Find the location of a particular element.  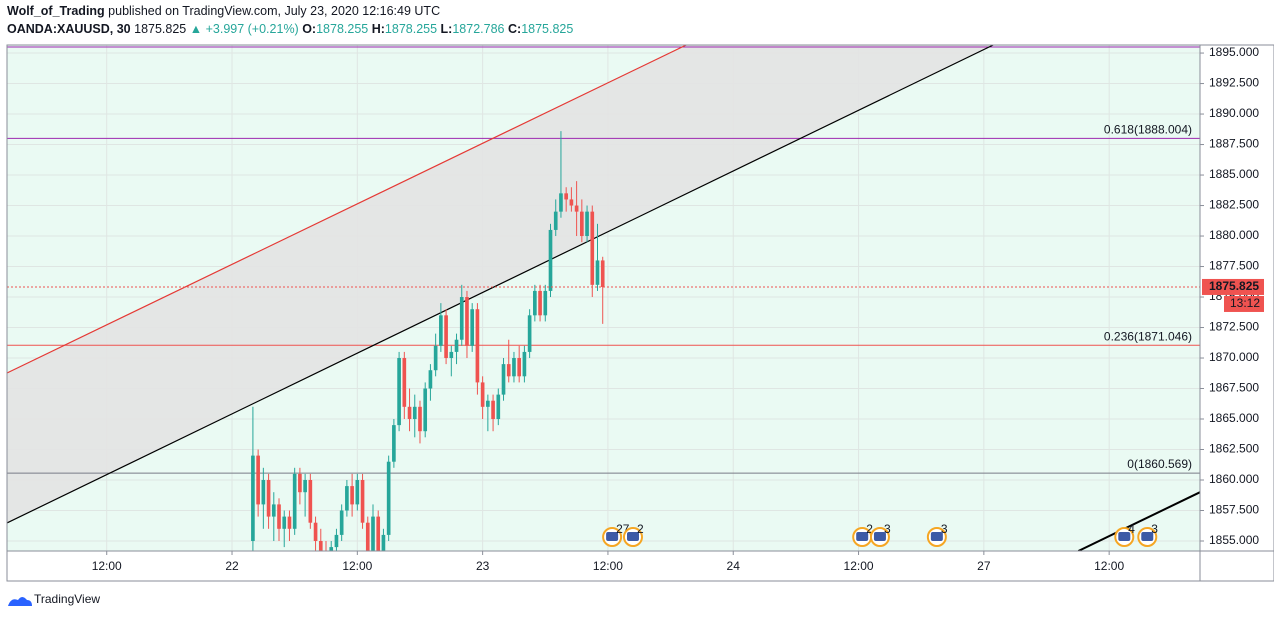

x-tick-label: 22 is located at coordinates (232, 566).